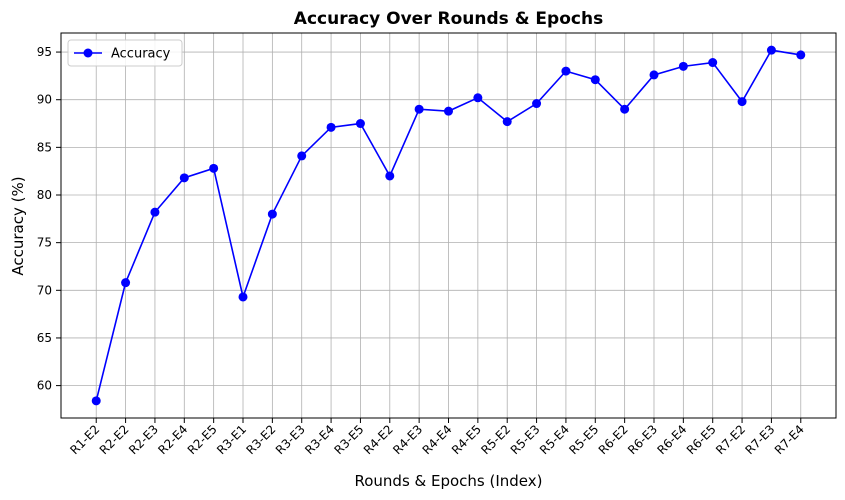 The width and height of the screenshot is (845, 500). I want to click on x-tick-label: R1-E2, so click(84, 439).